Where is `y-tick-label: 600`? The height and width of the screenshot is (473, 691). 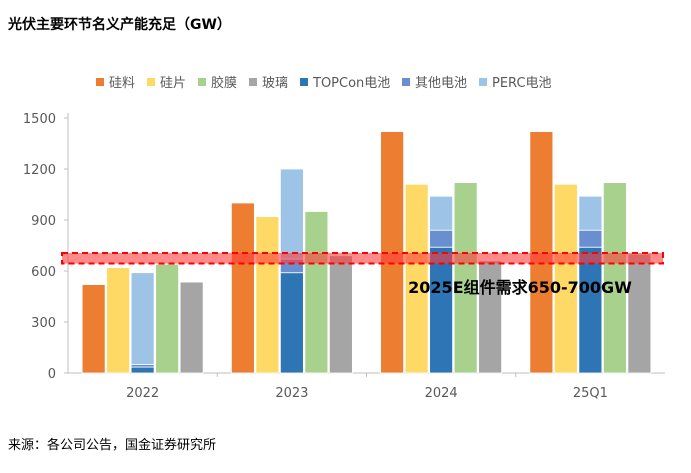 y-tick-label: 600 is located at coordinates (43, 272).